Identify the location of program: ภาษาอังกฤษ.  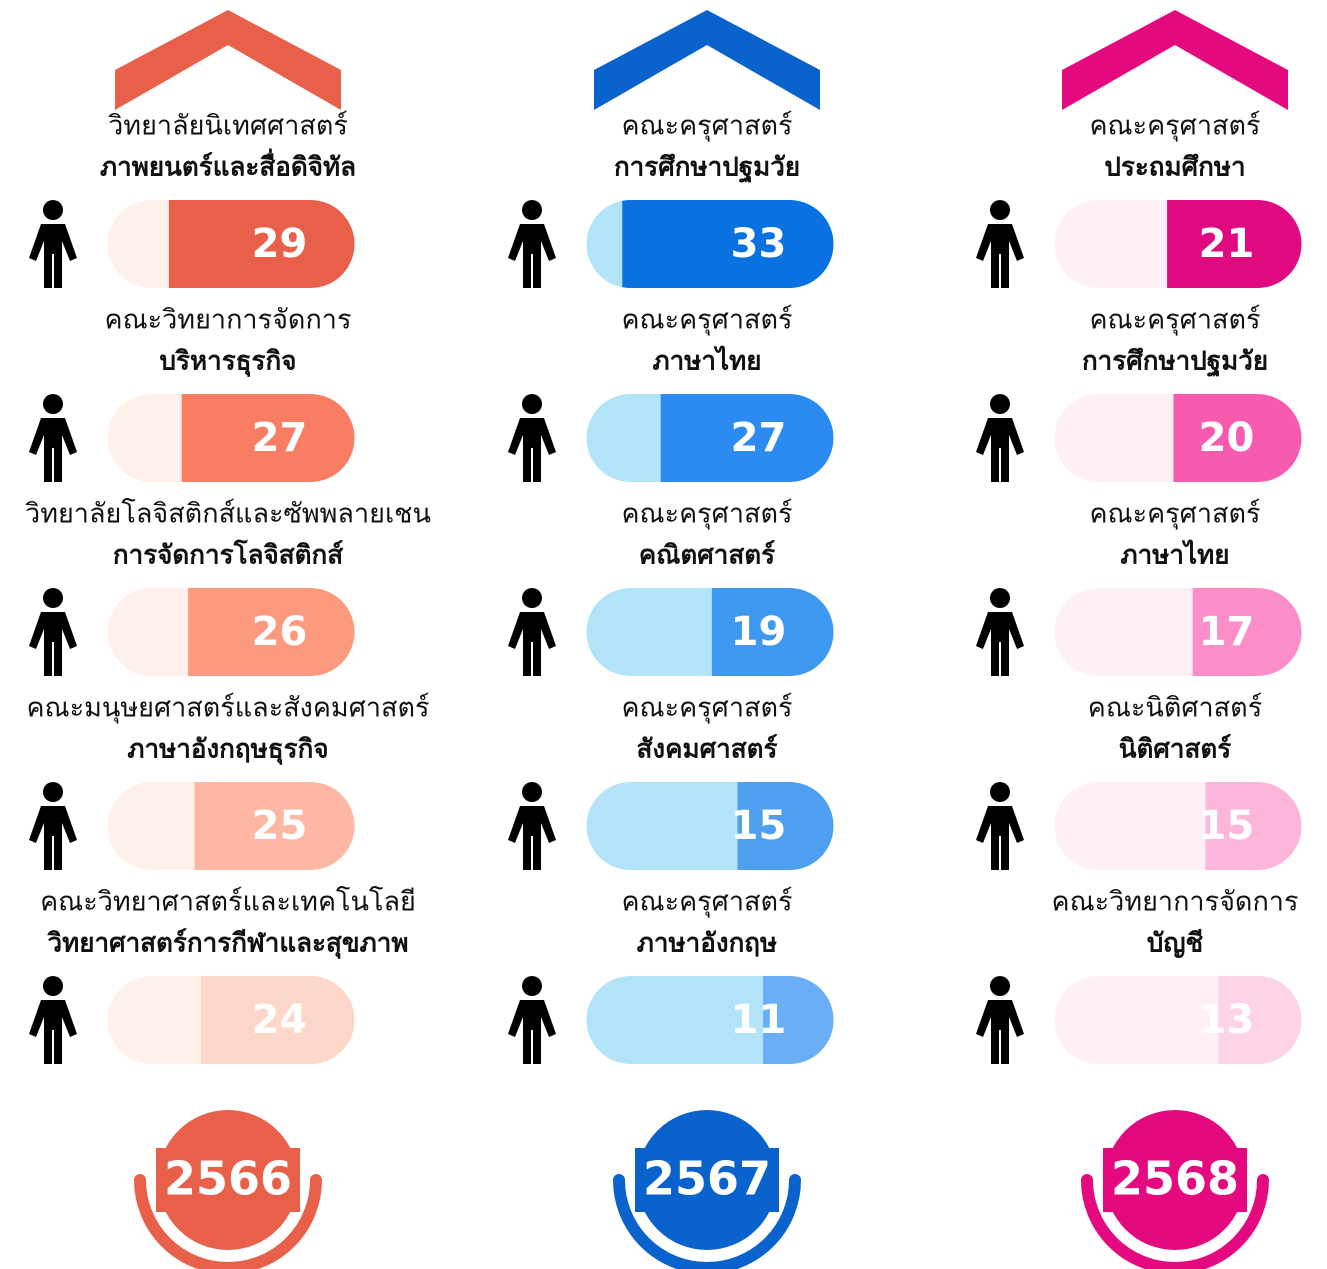
(707, 944).